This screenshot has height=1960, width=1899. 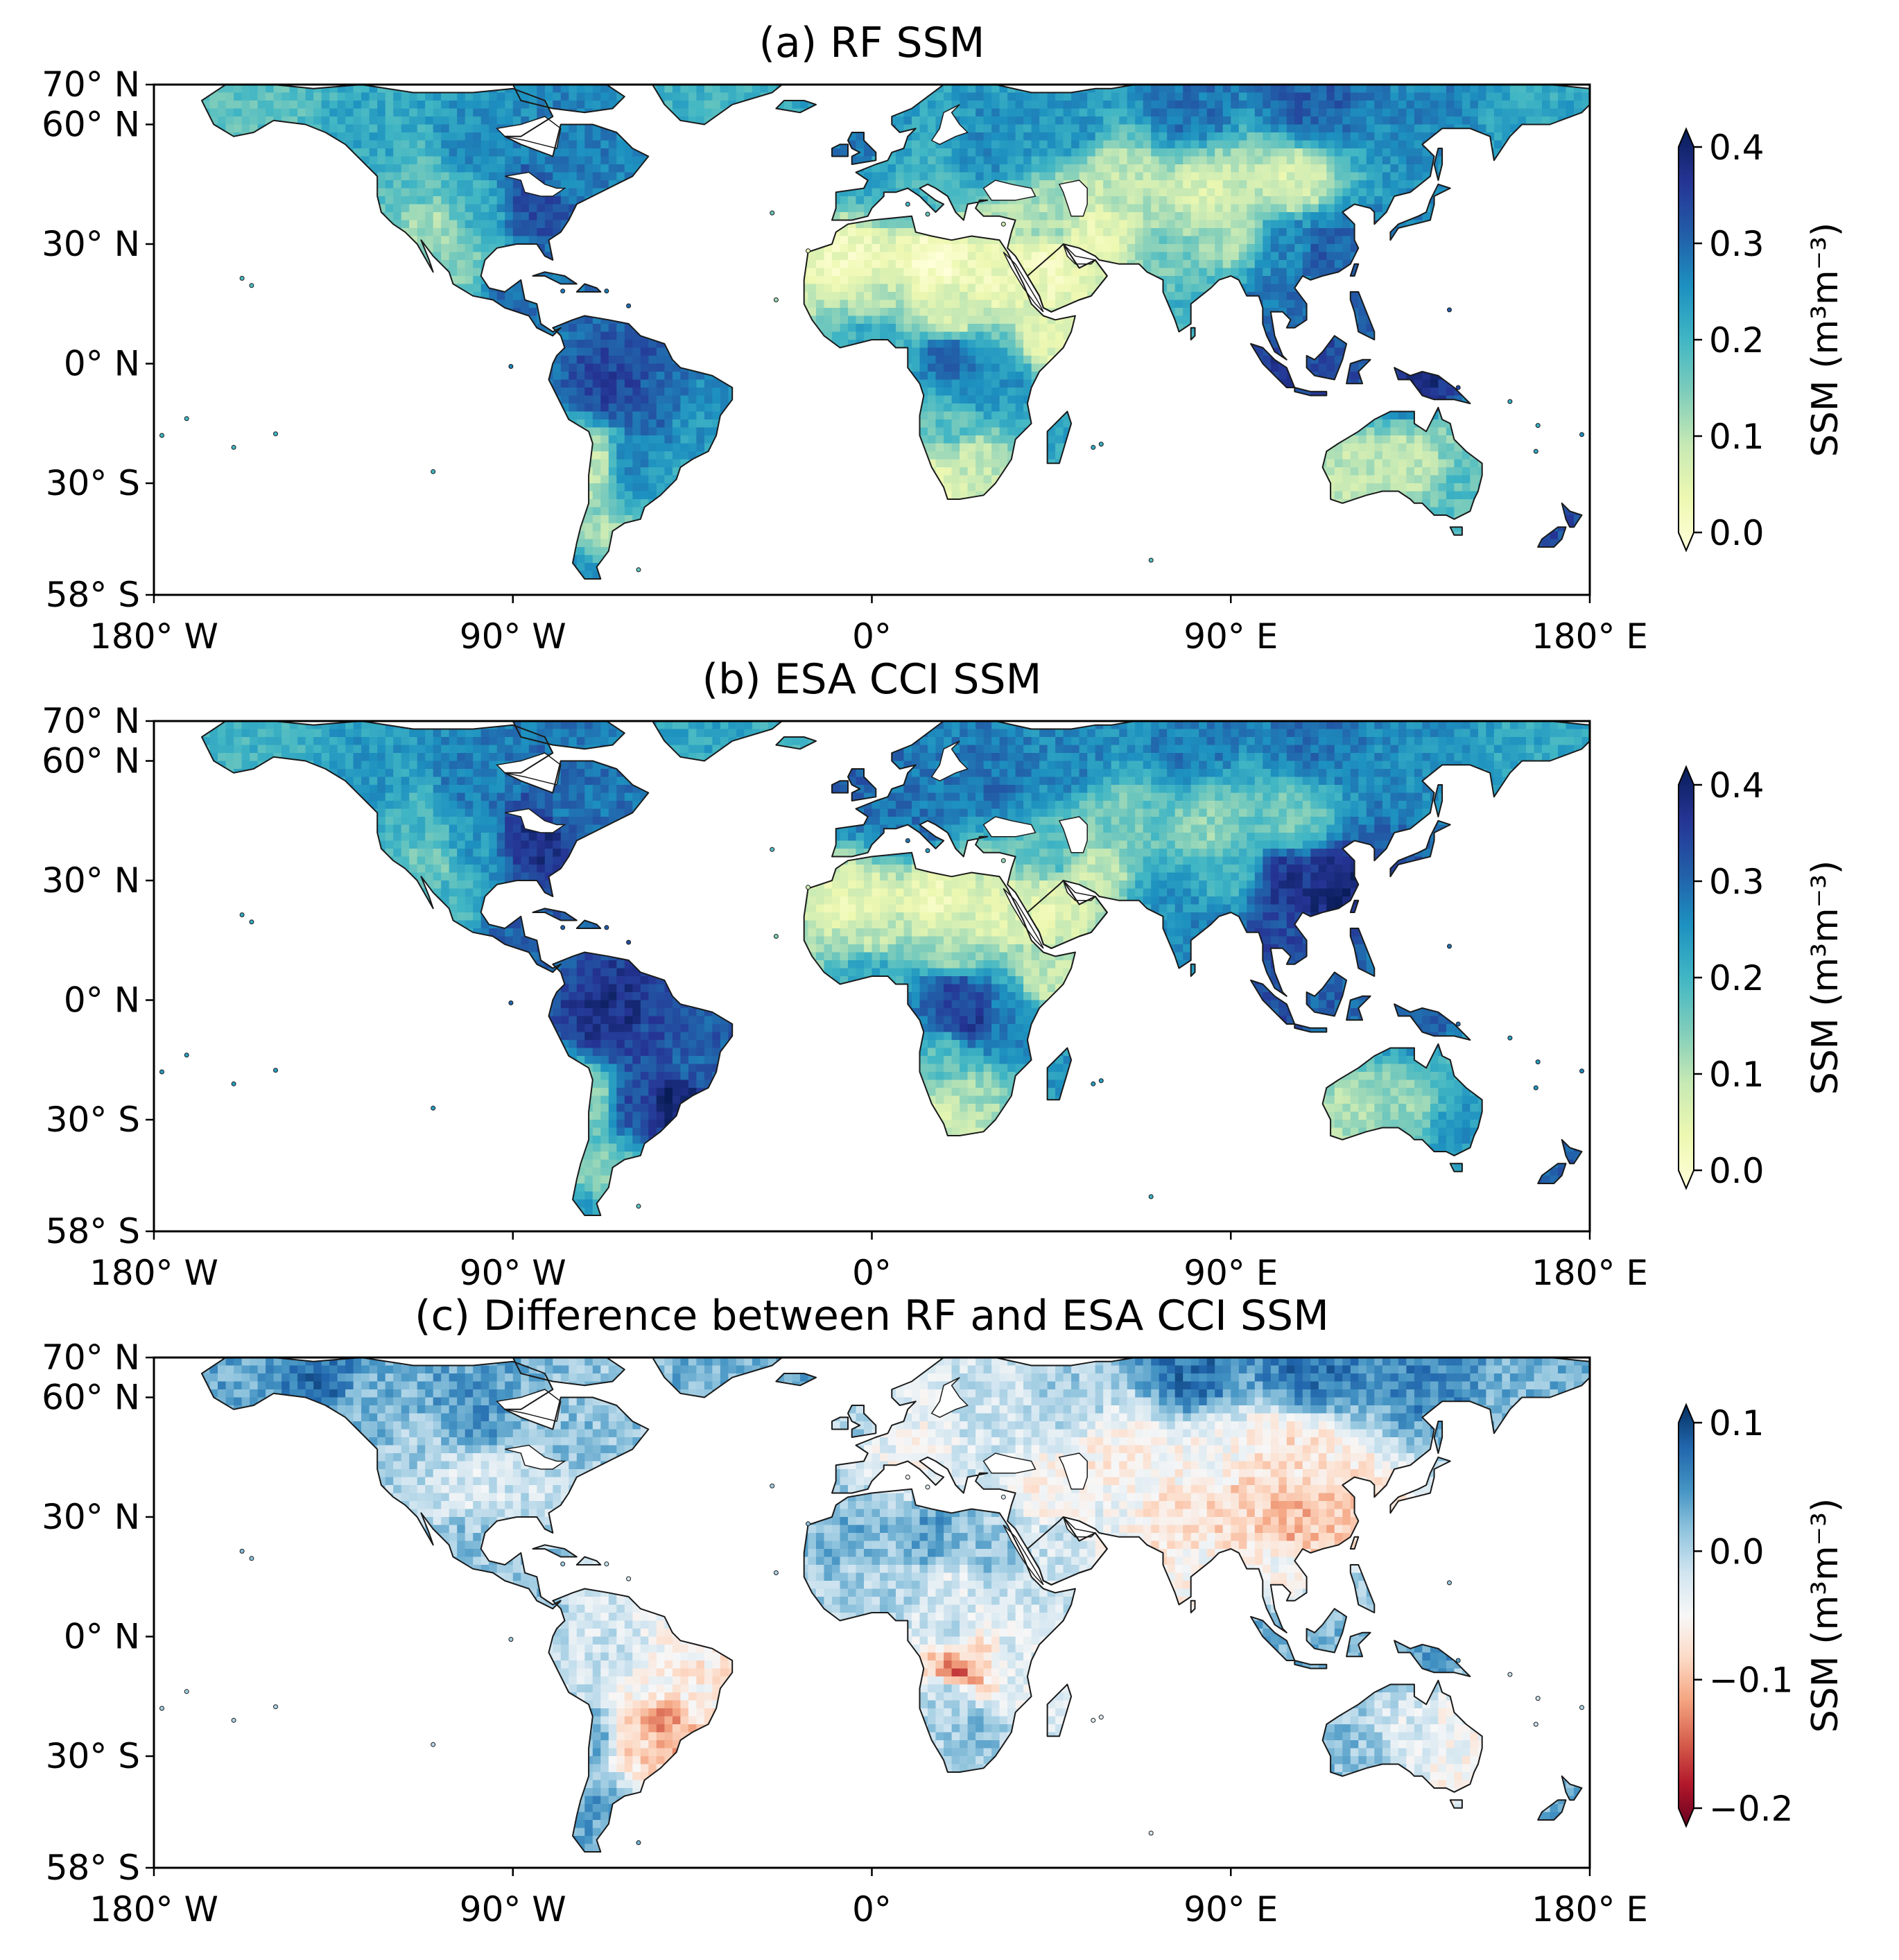 What do you see at coordinates (529, 769) in the screenshot?
I see `lake-hudson-bay` at bounding box center [529, 769].